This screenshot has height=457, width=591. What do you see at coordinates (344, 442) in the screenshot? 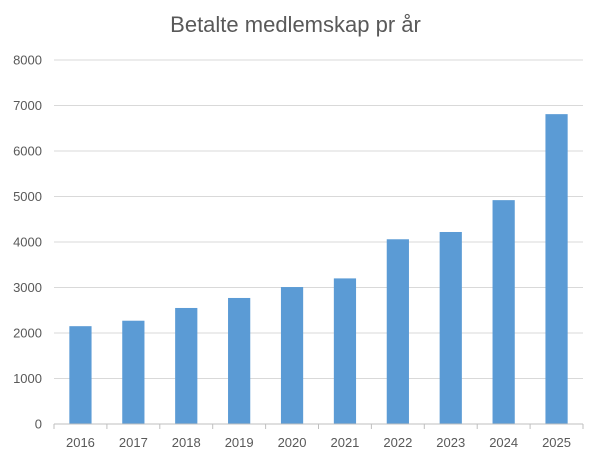
I see `x-tick-label: 2021` at bounding box center [344, 442].